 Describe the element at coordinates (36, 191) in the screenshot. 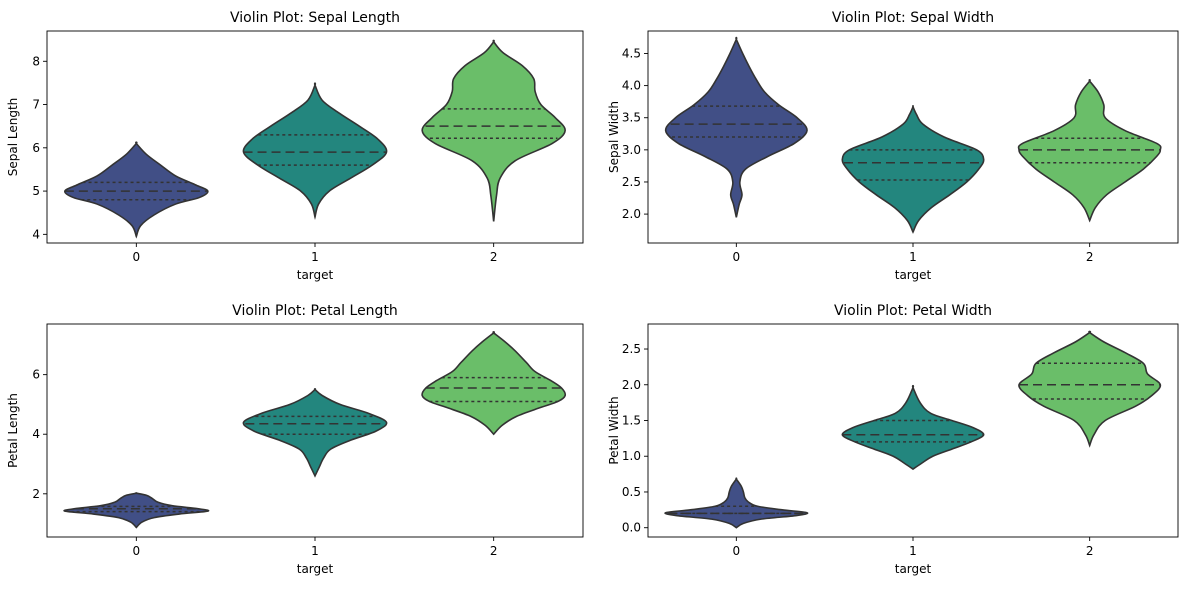

I see `y-tick-label: 5` at that location.